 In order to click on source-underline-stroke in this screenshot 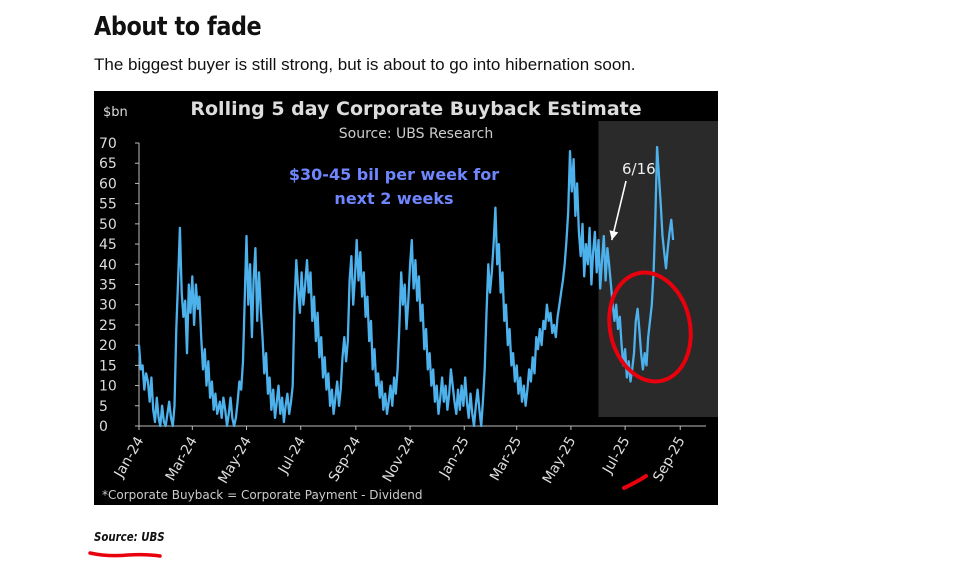, I will do `click(125, 554)`.